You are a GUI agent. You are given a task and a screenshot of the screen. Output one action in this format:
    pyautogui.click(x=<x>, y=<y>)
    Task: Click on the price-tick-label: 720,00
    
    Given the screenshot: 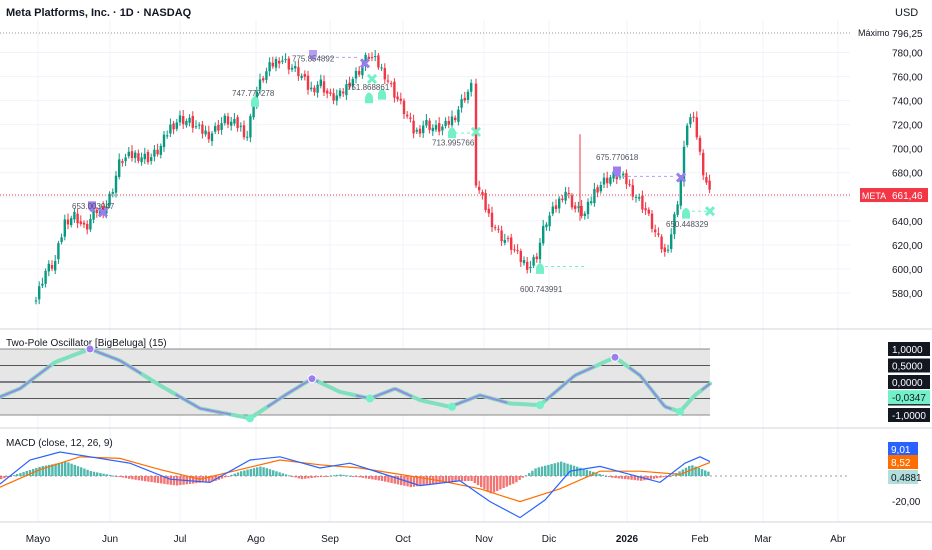 What is the action you would take?
    pyautogui.click(x=907, y=126)
    